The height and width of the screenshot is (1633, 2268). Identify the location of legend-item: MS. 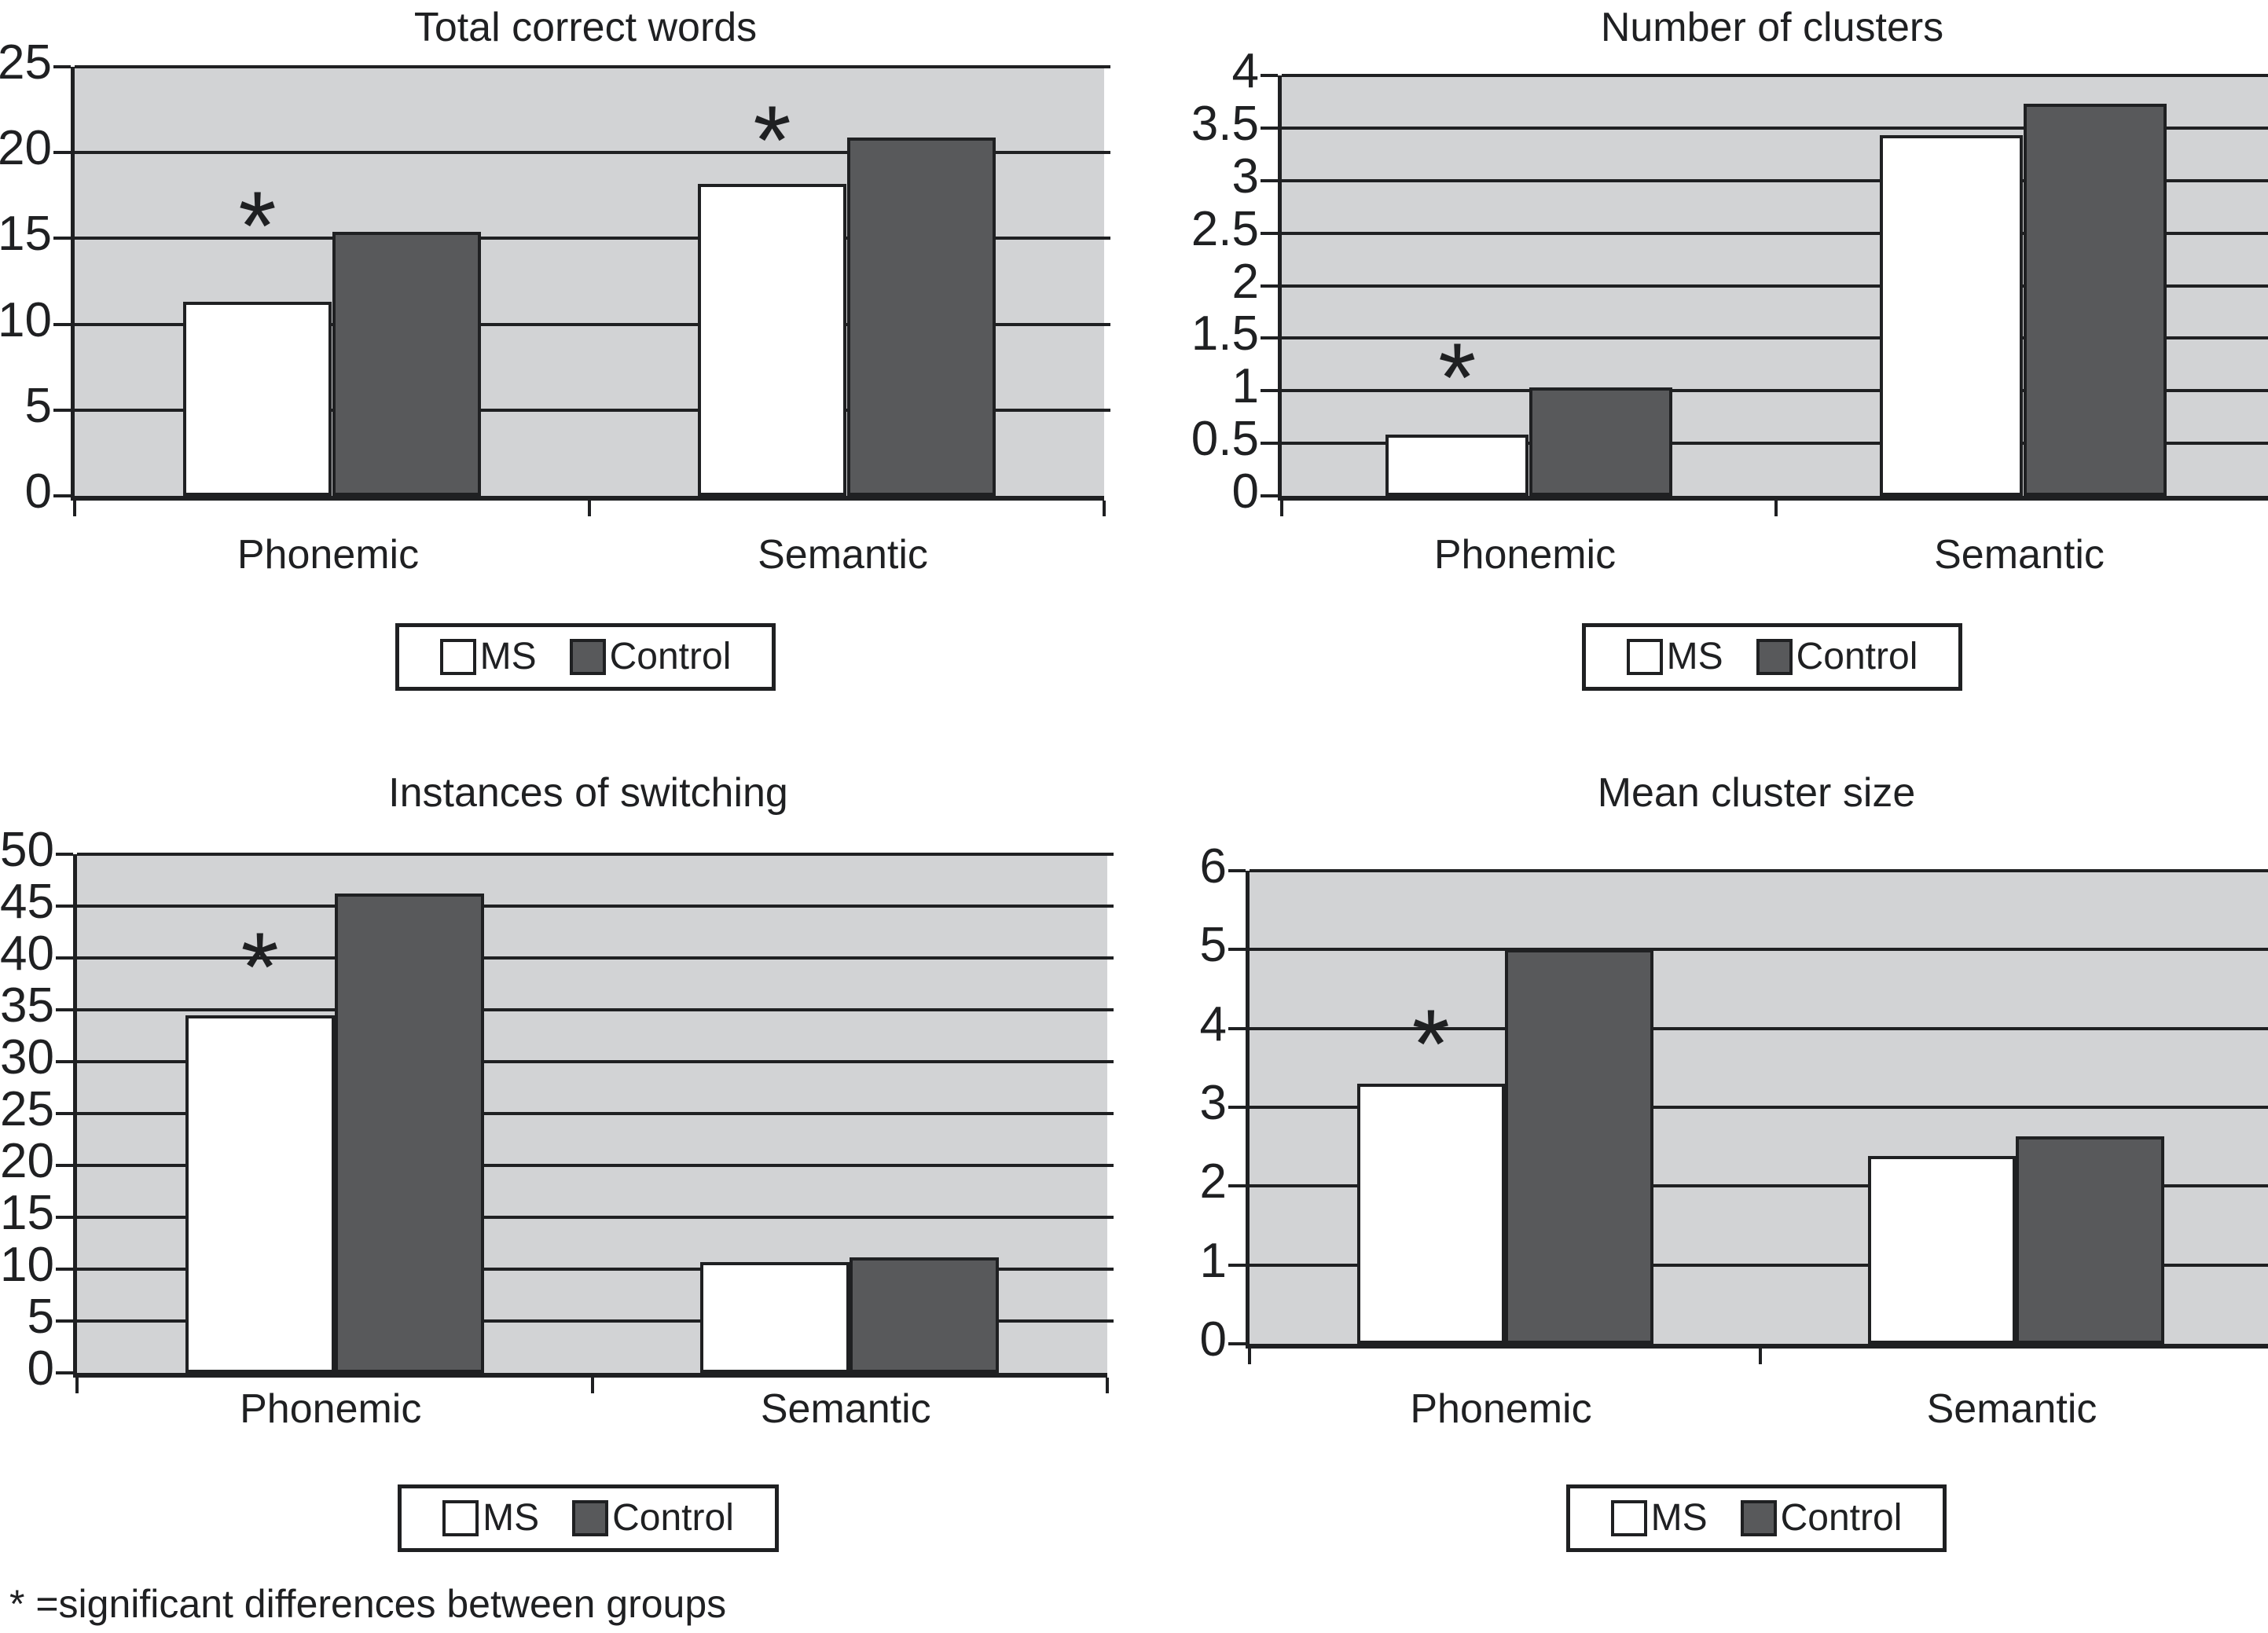
(1675, 657).